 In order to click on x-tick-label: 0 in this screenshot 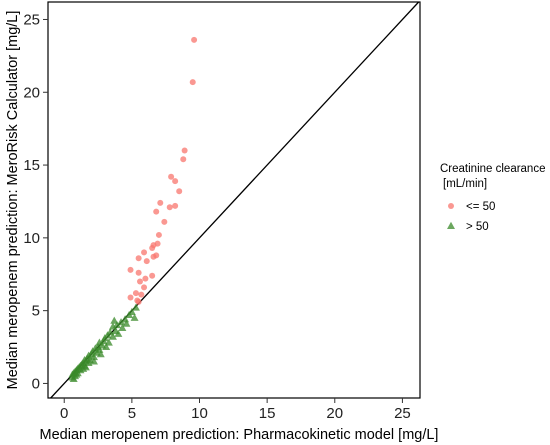, I will do `click(64, 413)`.